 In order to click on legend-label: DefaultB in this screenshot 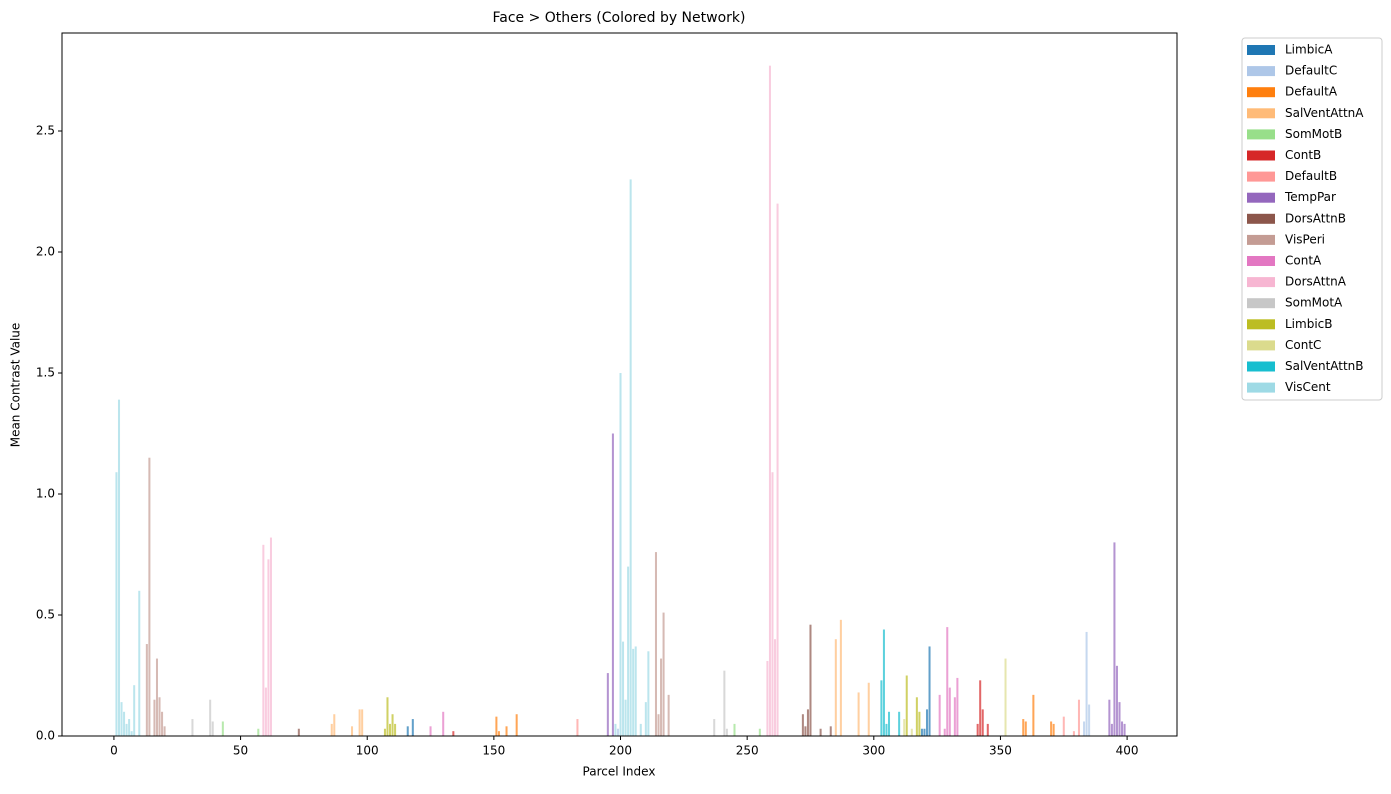, I will do `click(1311, 176)`.